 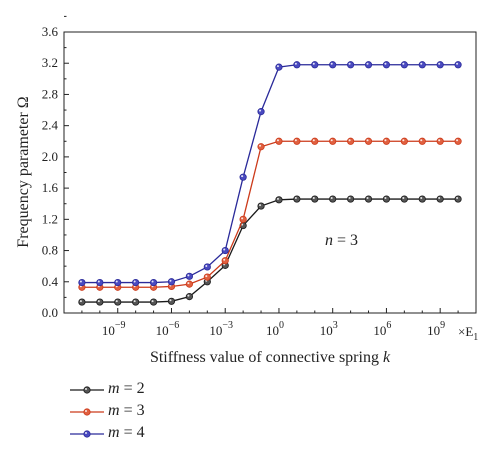 What do you see at coordinates (442, 325) in the screenshot?
I see `x-tick-exponent: 9` at bounding box center [442, 325].